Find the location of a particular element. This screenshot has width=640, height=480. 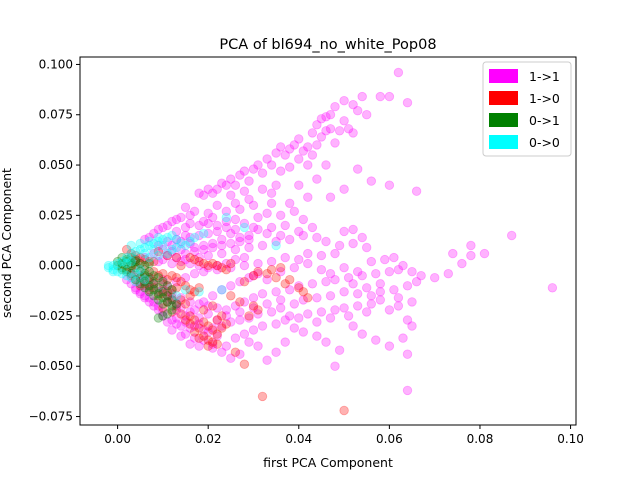

series-1-points is located at coordinates (235, 330).